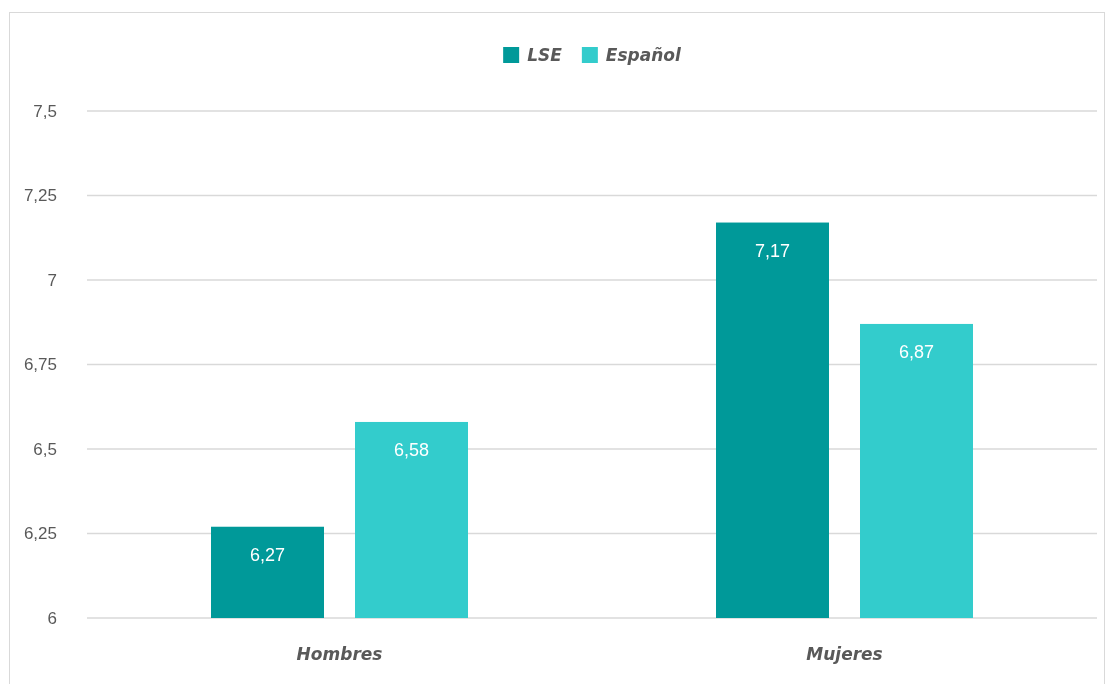  What do you see at coordinates (339, 654) in the screenshot?
I see `x-tick-label: Hombres` at bounding box center [339, 654].